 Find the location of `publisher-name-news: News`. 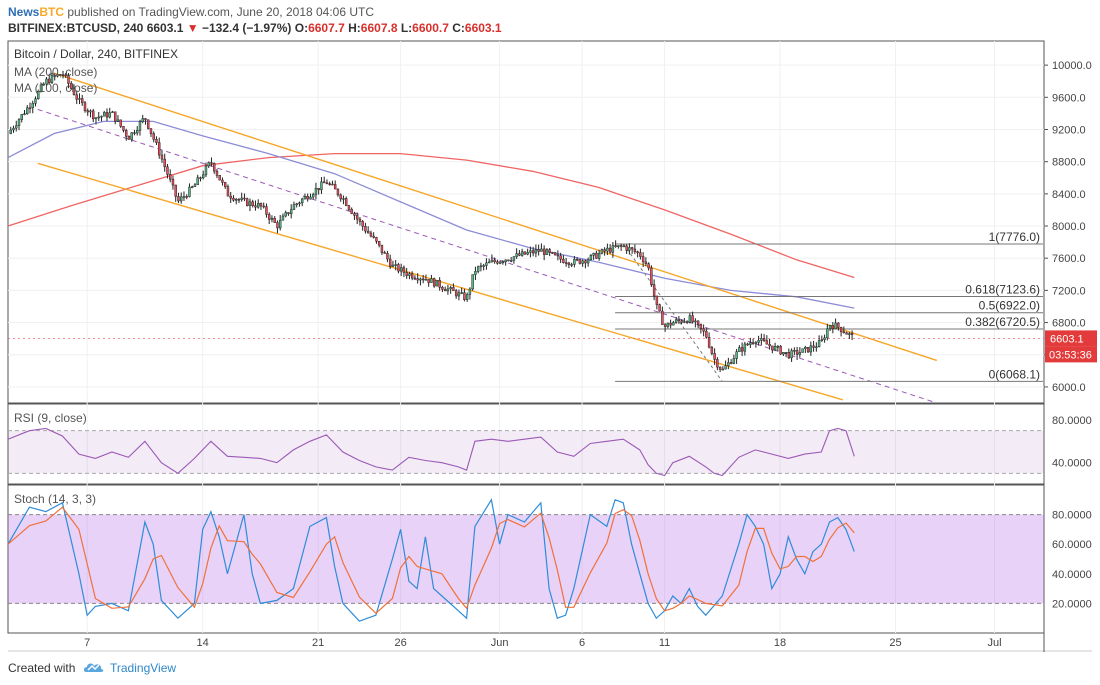

publisher-name-news: News is located at coordinates (24, 12).